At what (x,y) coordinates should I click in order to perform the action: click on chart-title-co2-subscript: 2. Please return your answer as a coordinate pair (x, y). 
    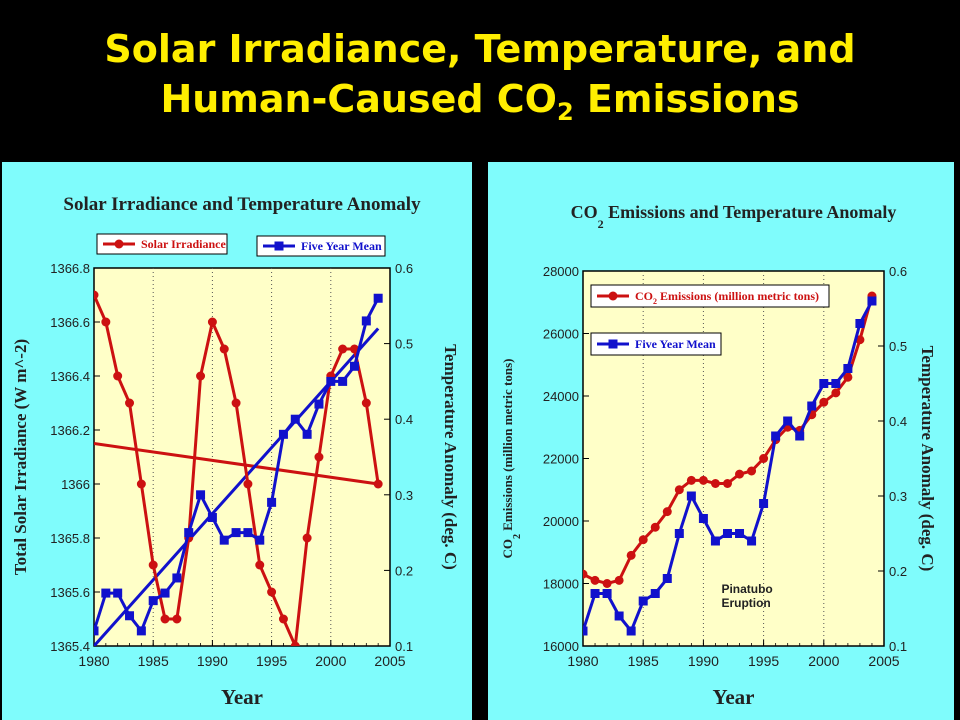
    Looking at the image, I should click on (601, 224).